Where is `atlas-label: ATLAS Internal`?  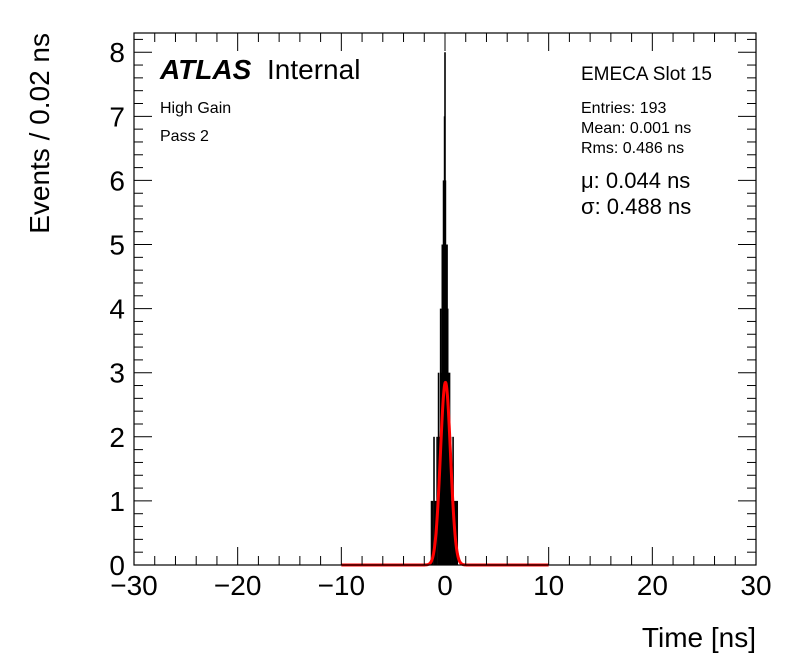
atlas-label: ATLAS Internal is located at coordinates (259, 69).